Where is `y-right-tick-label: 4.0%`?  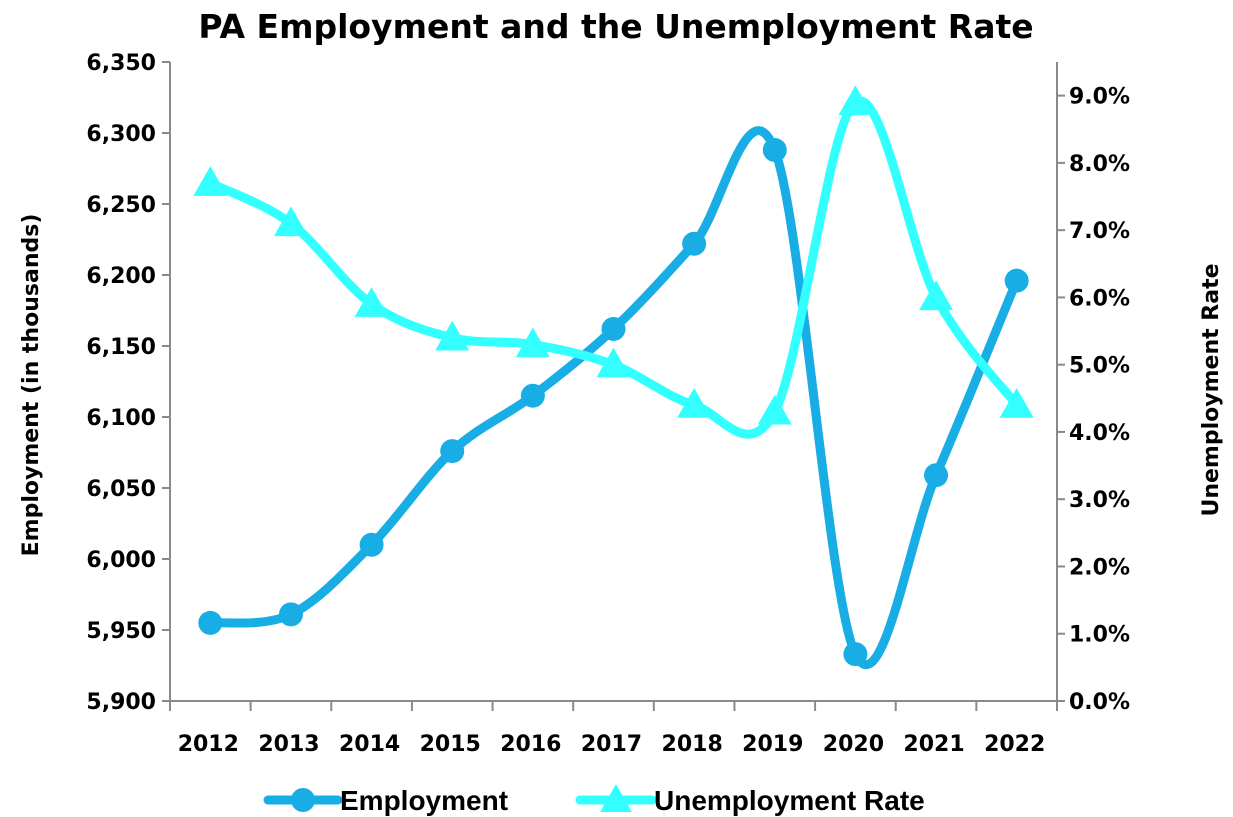
y-right-tick-label: 4.0% is located at coordinates (1099, 433).